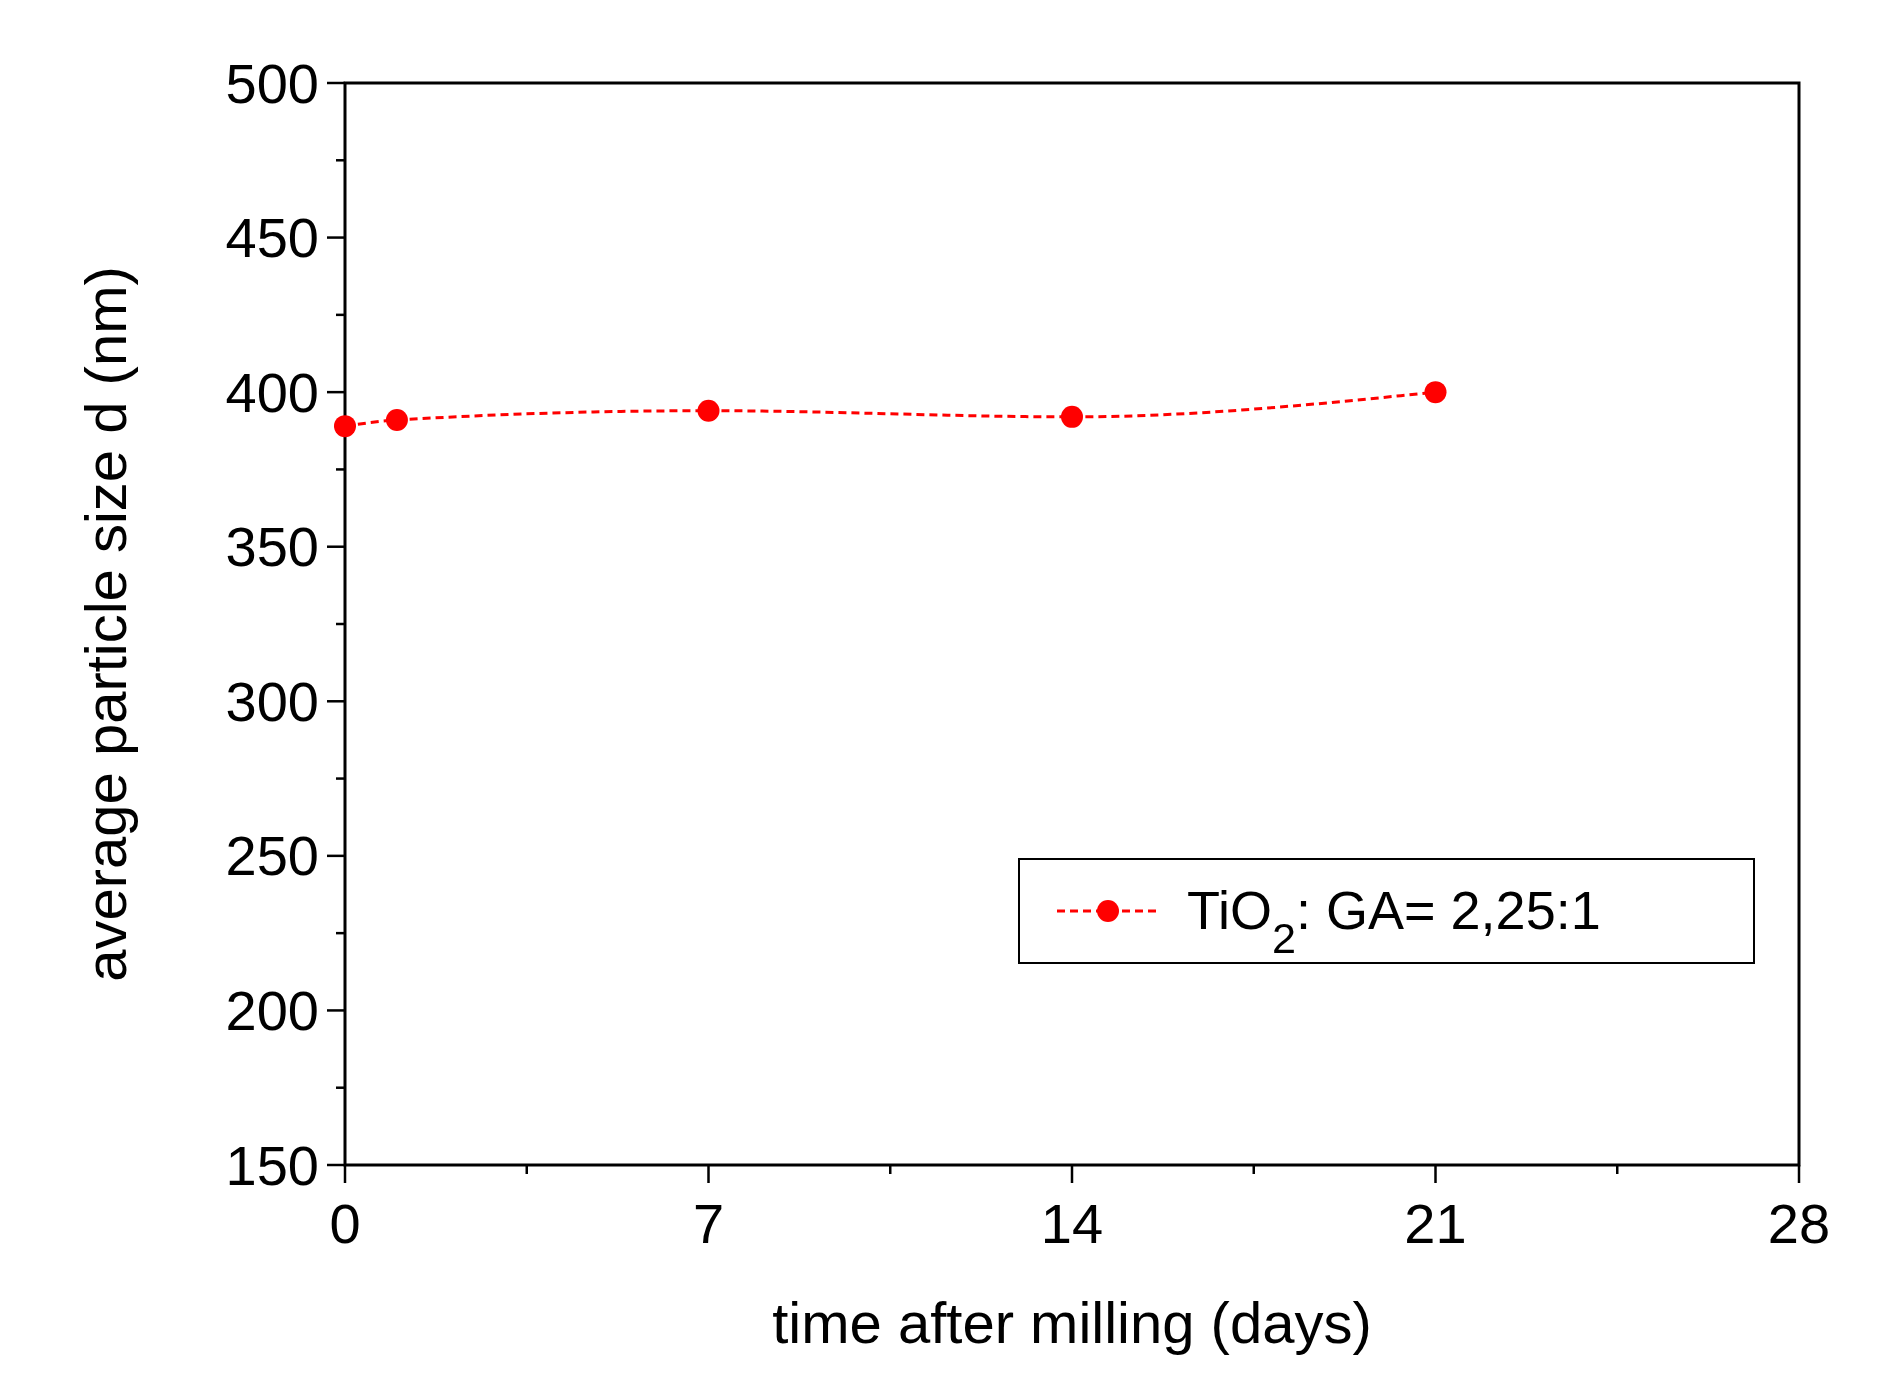  I want to click on y-tick-label: 500, so click(272, 83).